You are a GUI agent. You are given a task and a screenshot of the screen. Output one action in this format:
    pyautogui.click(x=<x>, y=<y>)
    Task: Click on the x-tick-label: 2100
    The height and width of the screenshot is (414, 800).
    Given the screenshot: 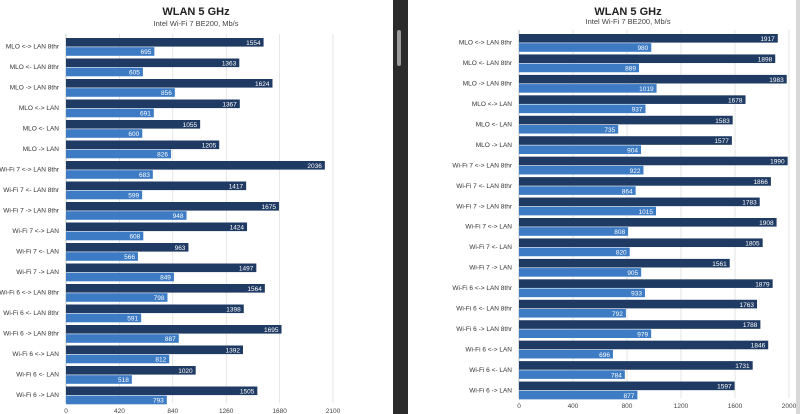 What is the action you would take?
    pyautogui.click(x=333, y=411)
    